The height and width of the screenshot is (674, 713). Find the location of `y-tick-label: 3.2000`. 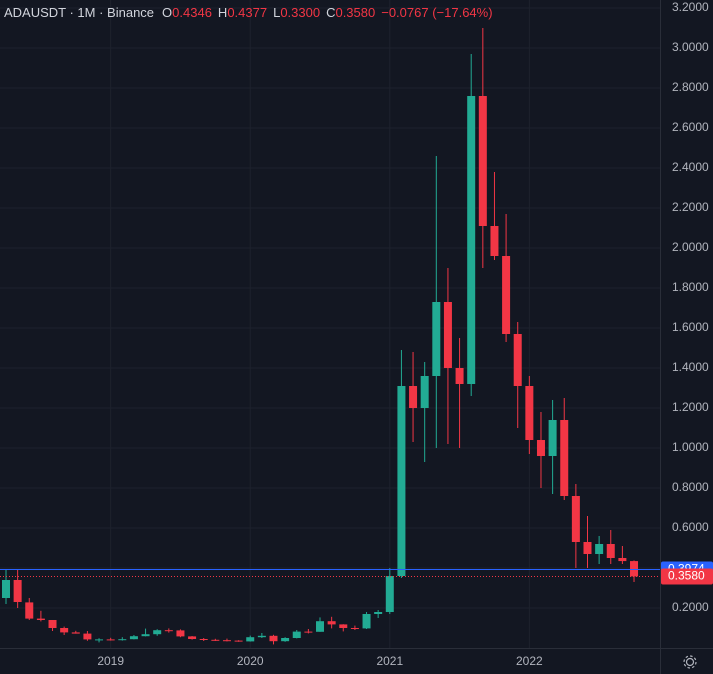

y-tick-label: 3.2000 is located at coordinates (690, 7).